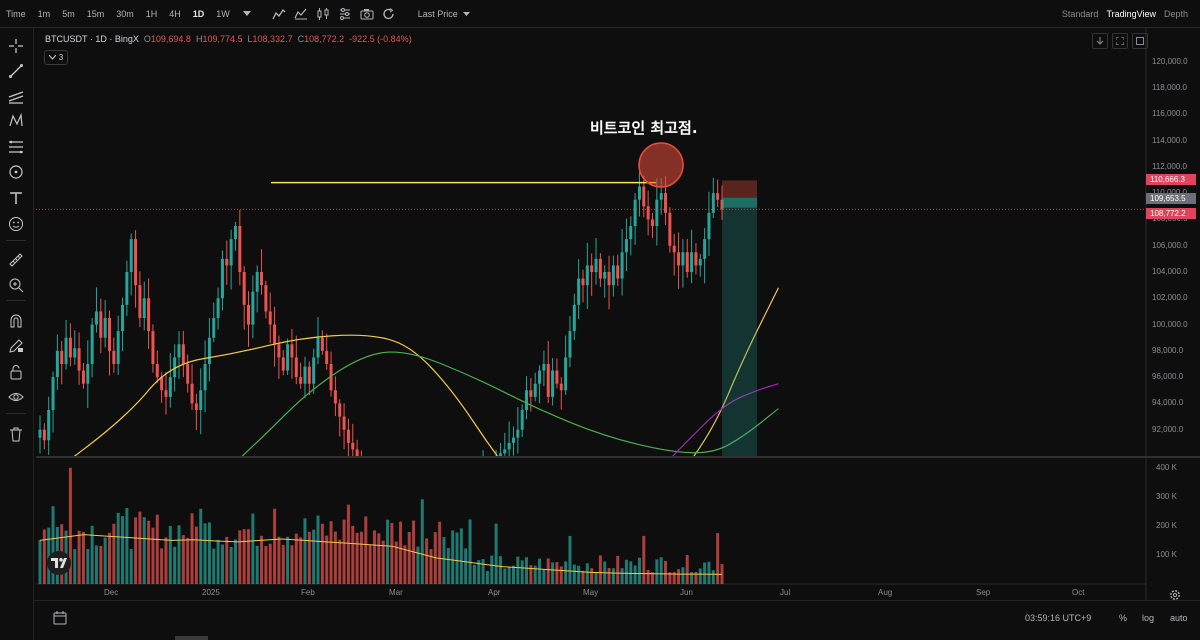 This screenshot has width=1200, height=640. Describe the element at coordinates (198, 13) in the screenshot. I see `interval-1d: 1D` at that location.